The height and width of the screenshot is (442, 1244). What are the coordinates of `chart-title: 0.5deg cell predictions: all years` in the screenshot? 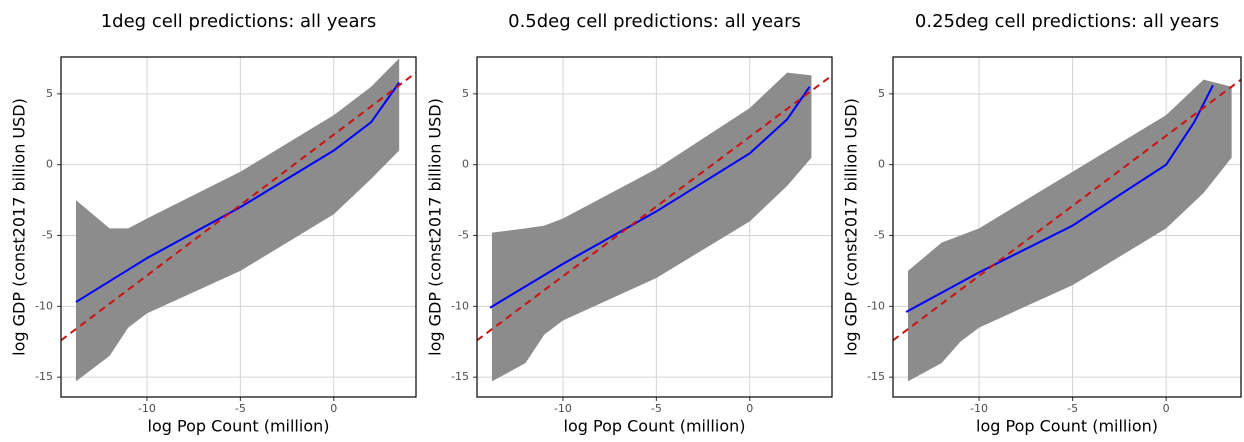 It's located at (654, 21).